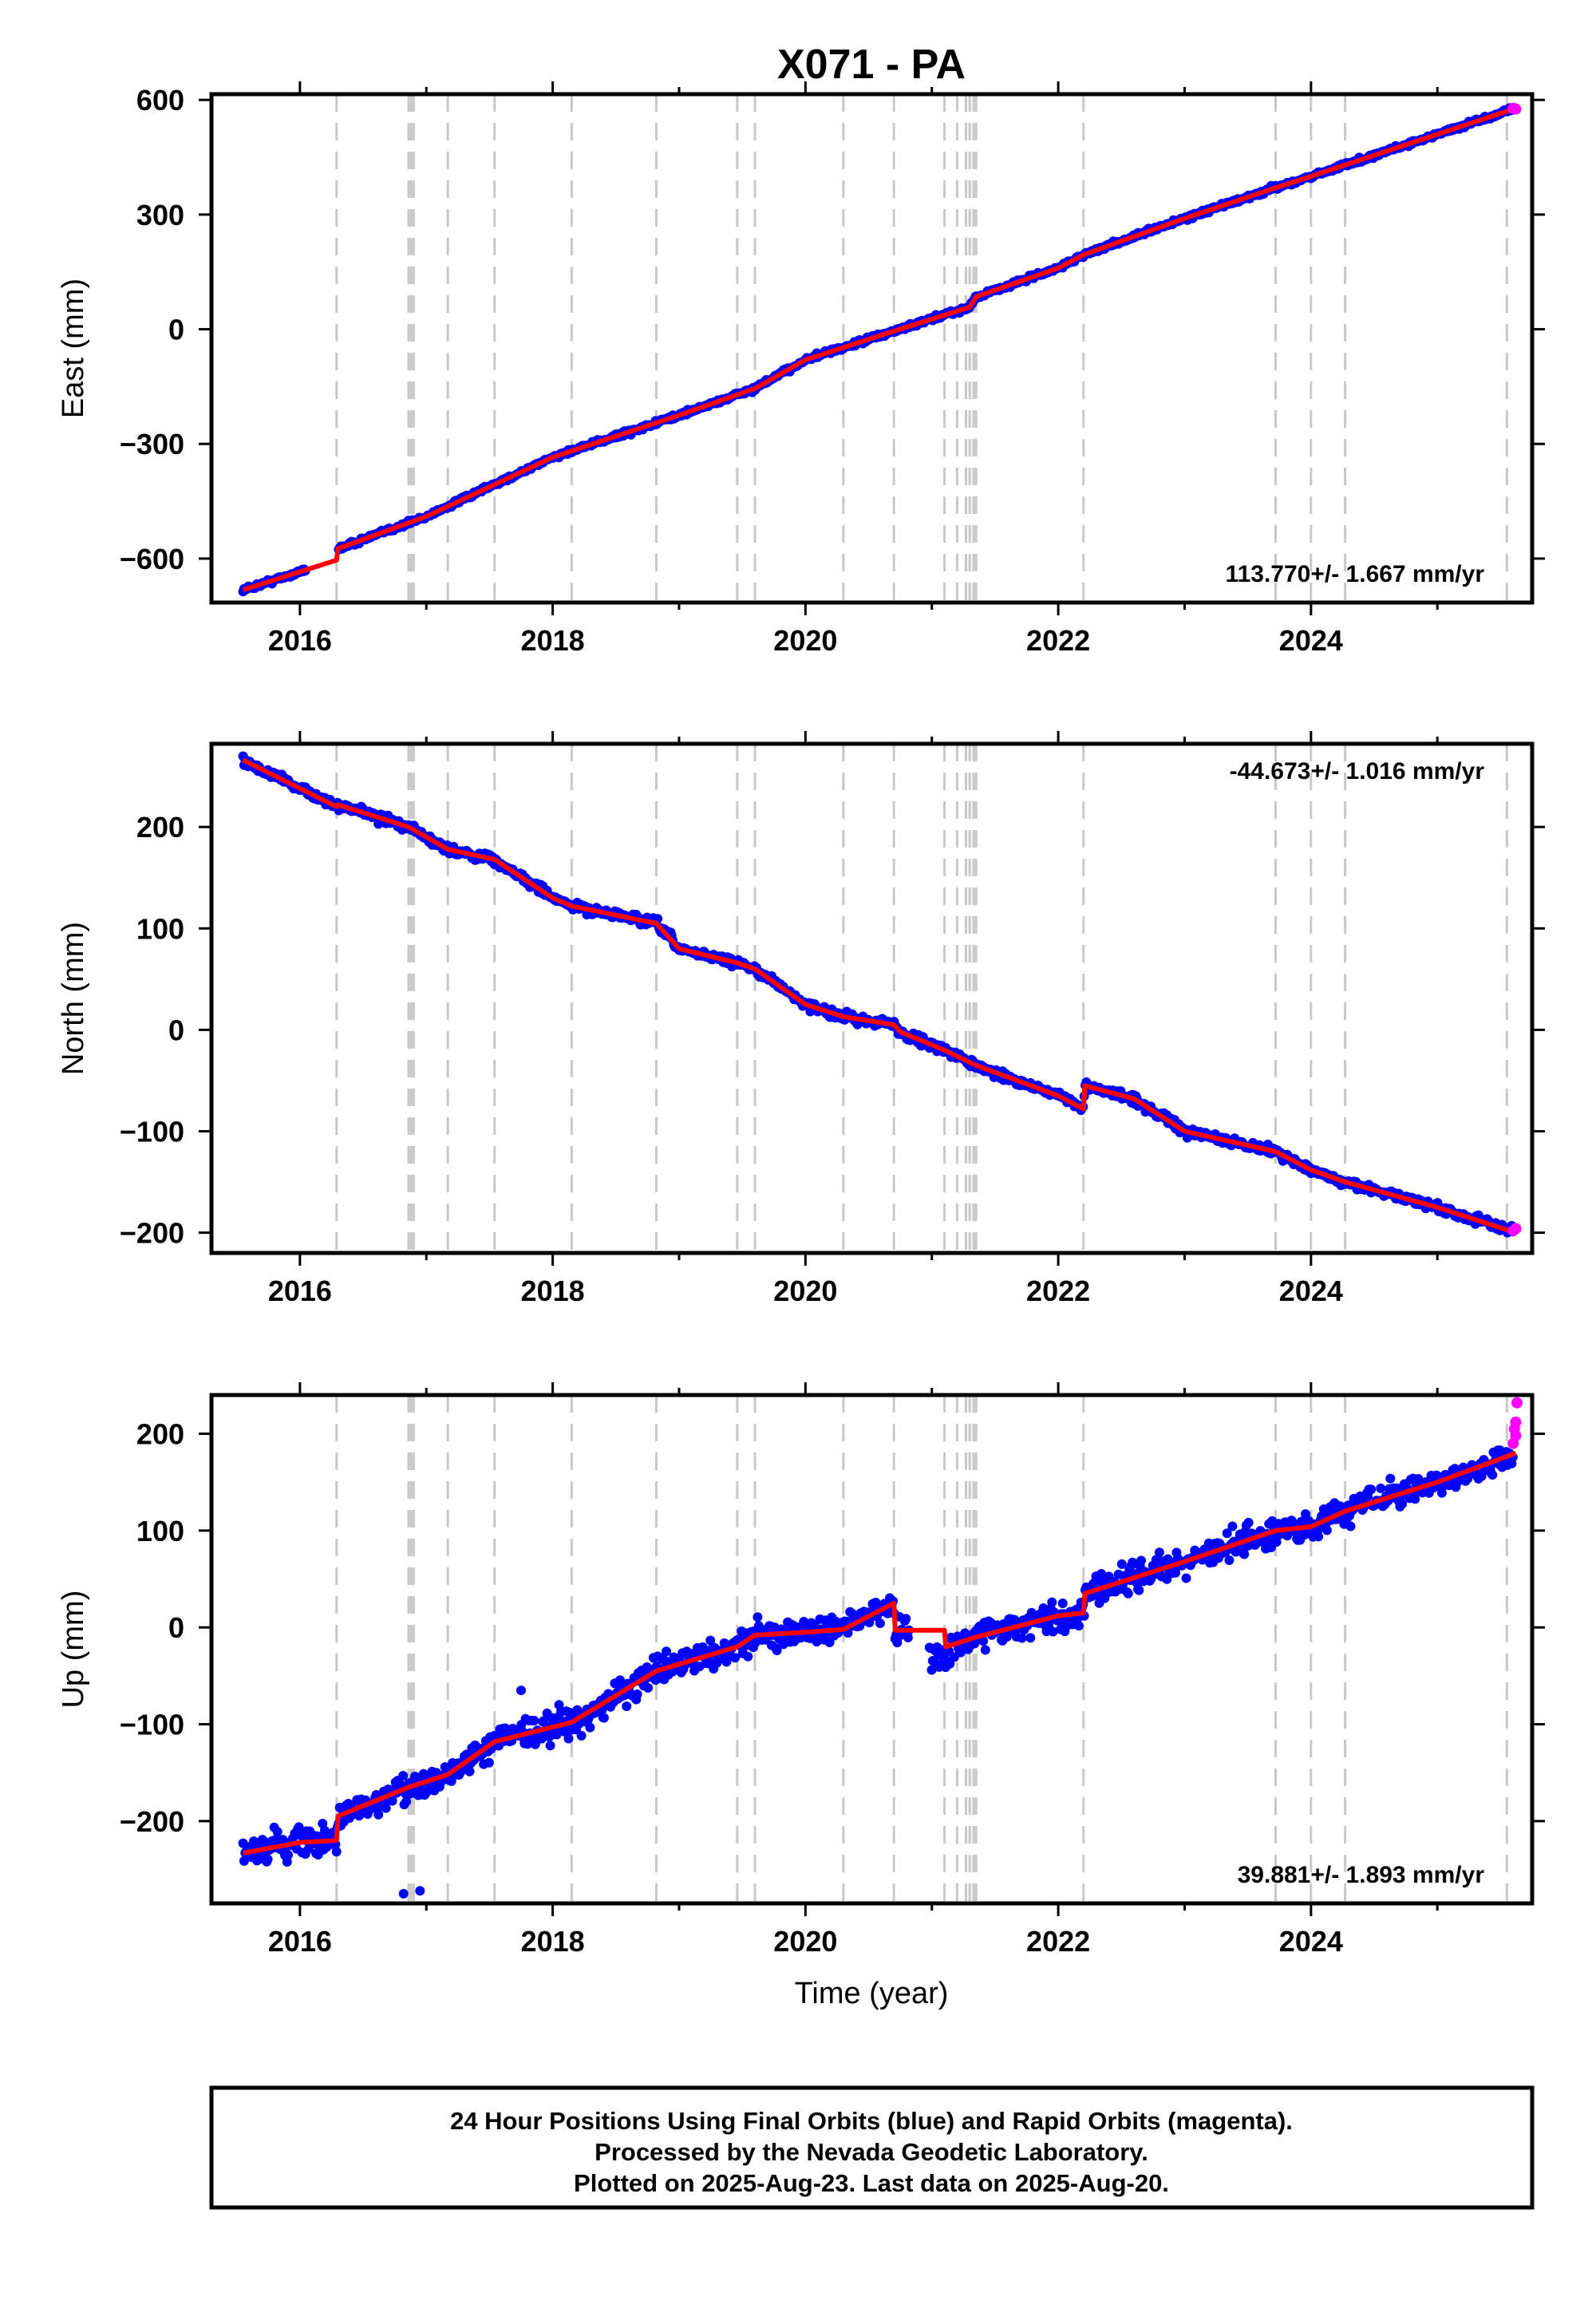  What do you see at coordinates (872, 1993) in the screenshot?
I see `x-axis-label: Time (year)` at bounding box center [872, 1993].